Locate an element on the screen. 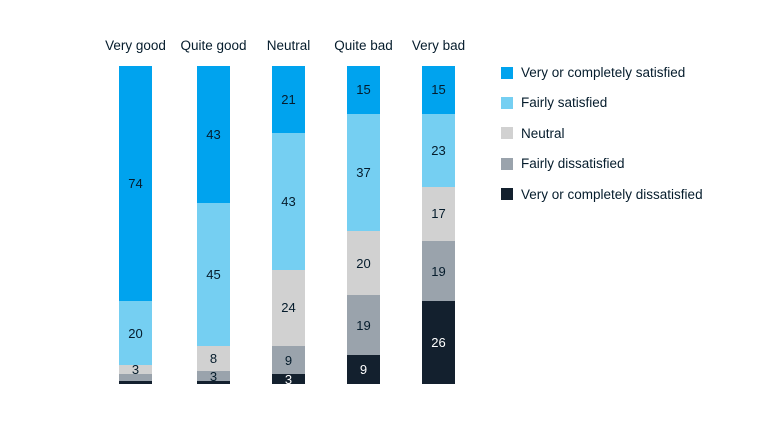  legend-item: Fairly dissatisfied is located at coordinates (563, 164).